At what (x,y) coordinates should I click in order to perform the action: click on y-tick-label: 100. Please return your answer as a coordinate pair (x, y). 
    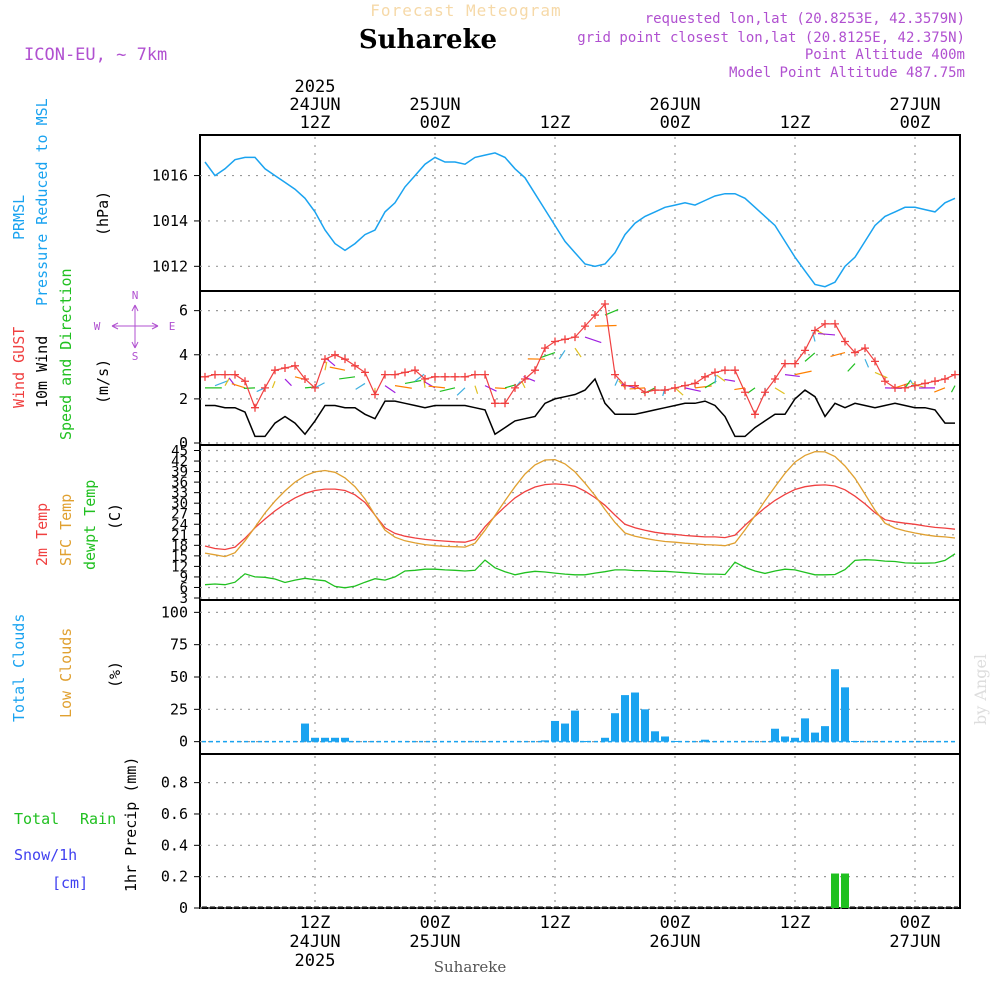
    Looking at the image, I should click on (174, 612).